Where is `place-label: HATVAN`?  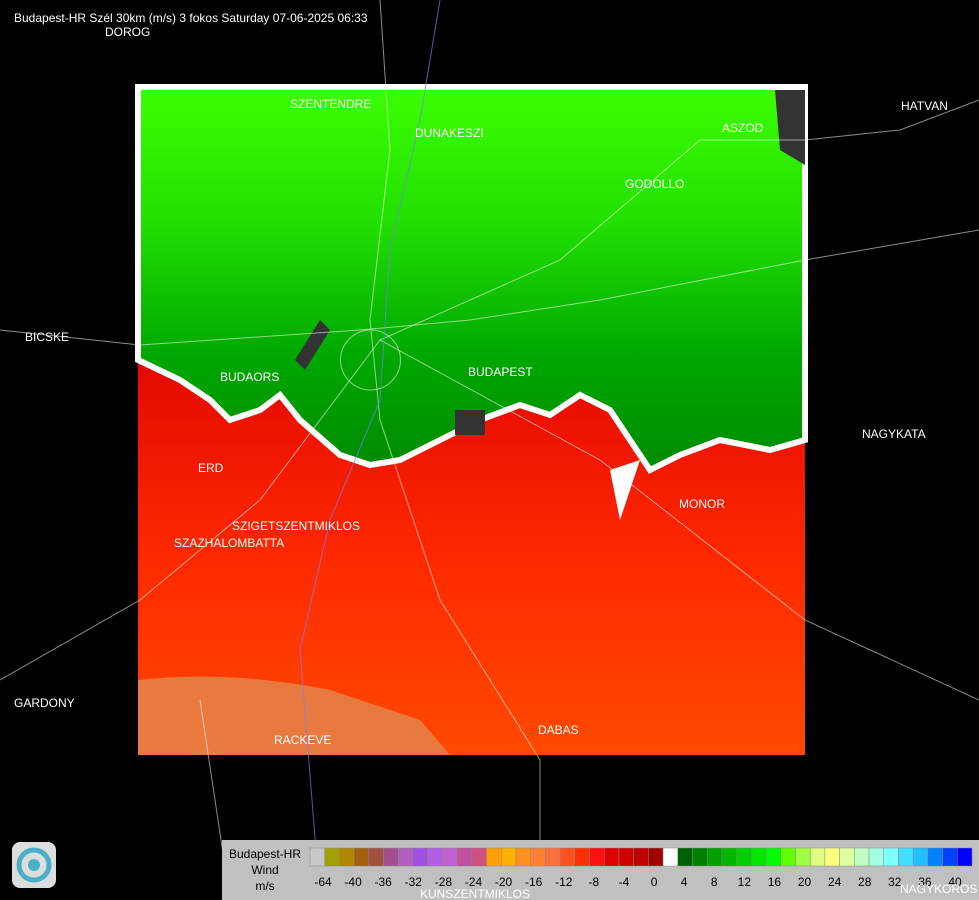 place-label: HATVAN is located at coordinates (924, 106).